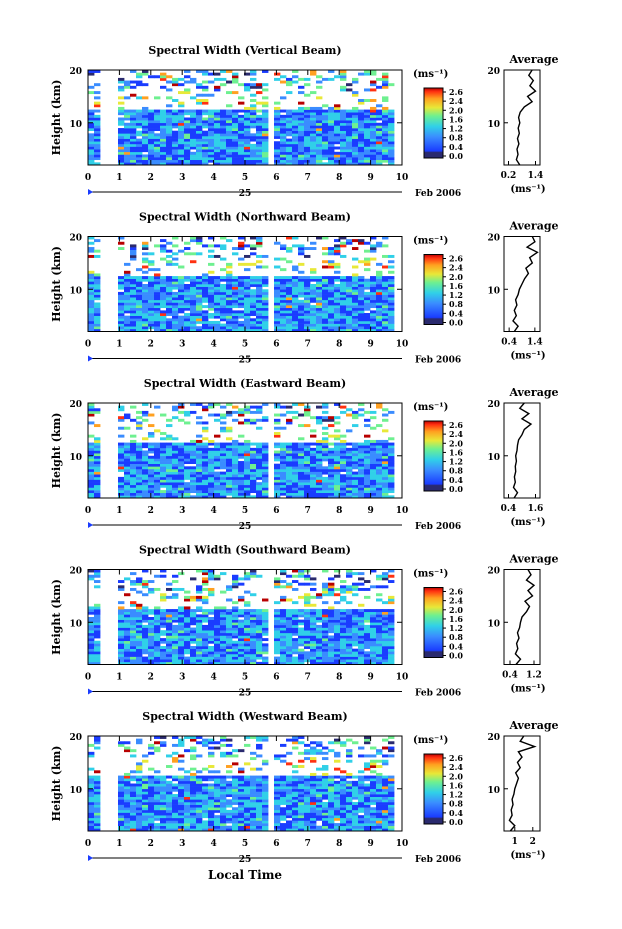 The width and height of the screenshot is (622, 929). I want to click on x-tick-label: 9, so click(370, 178).